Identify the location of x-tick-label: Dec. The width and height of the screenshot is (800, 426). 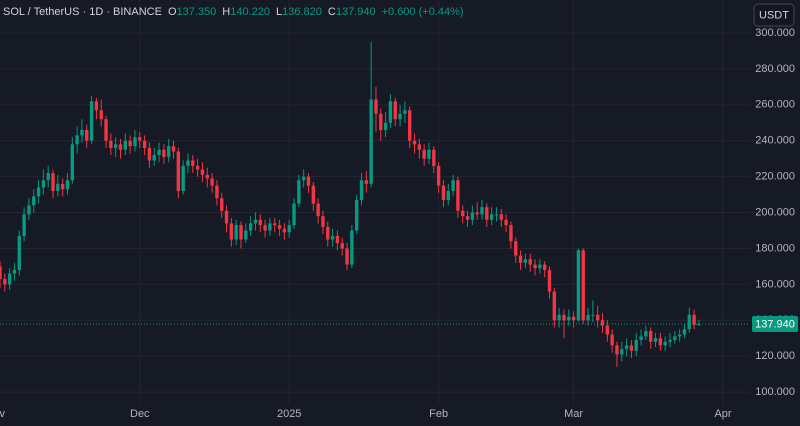
(140, 414).